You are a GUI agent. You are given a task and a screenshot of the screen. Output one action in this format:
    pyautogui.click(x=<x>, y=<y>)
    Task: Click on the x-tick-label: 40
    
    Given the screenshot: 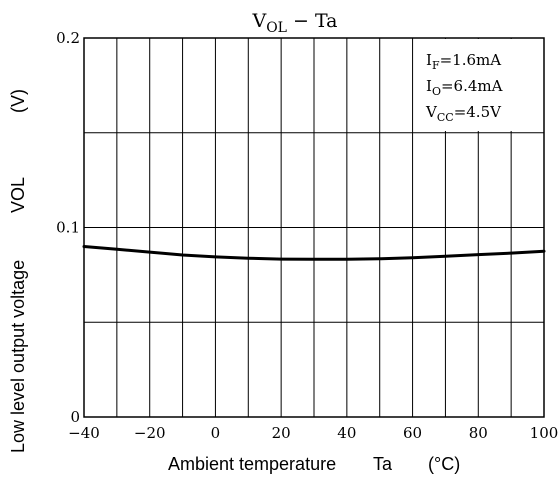 What is the action you would take?
    pyautogui.click(x=346, y=433)
    